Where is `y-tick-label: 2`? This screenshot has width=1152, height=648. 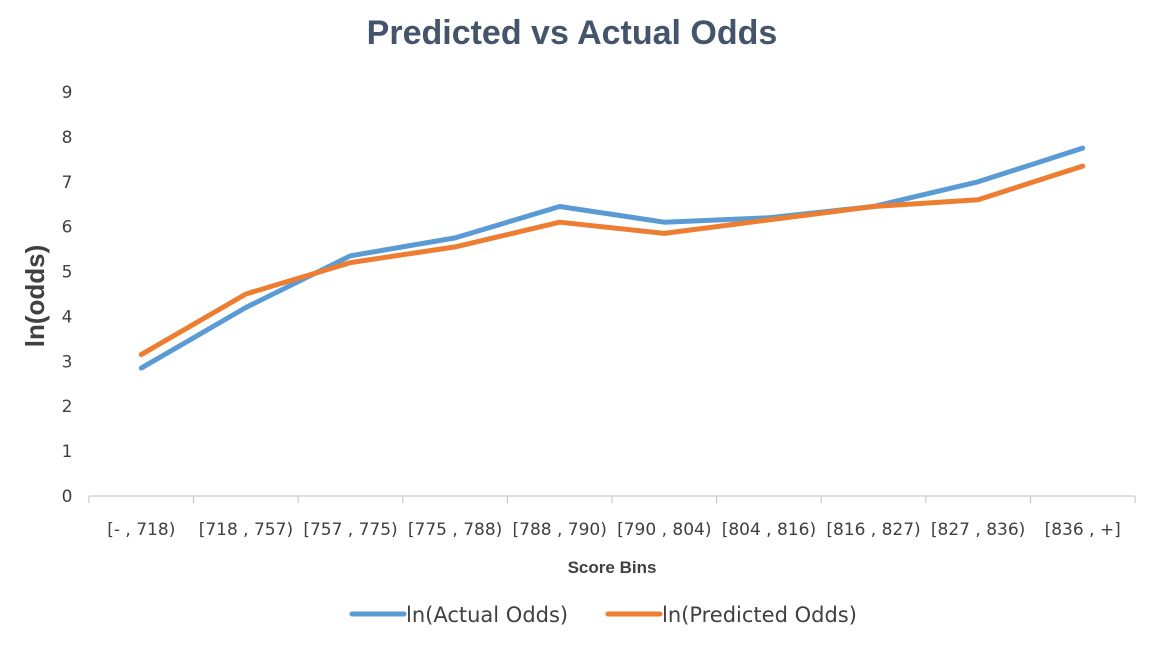 y-tick-label: 2 is located at coordinates (67, 407).